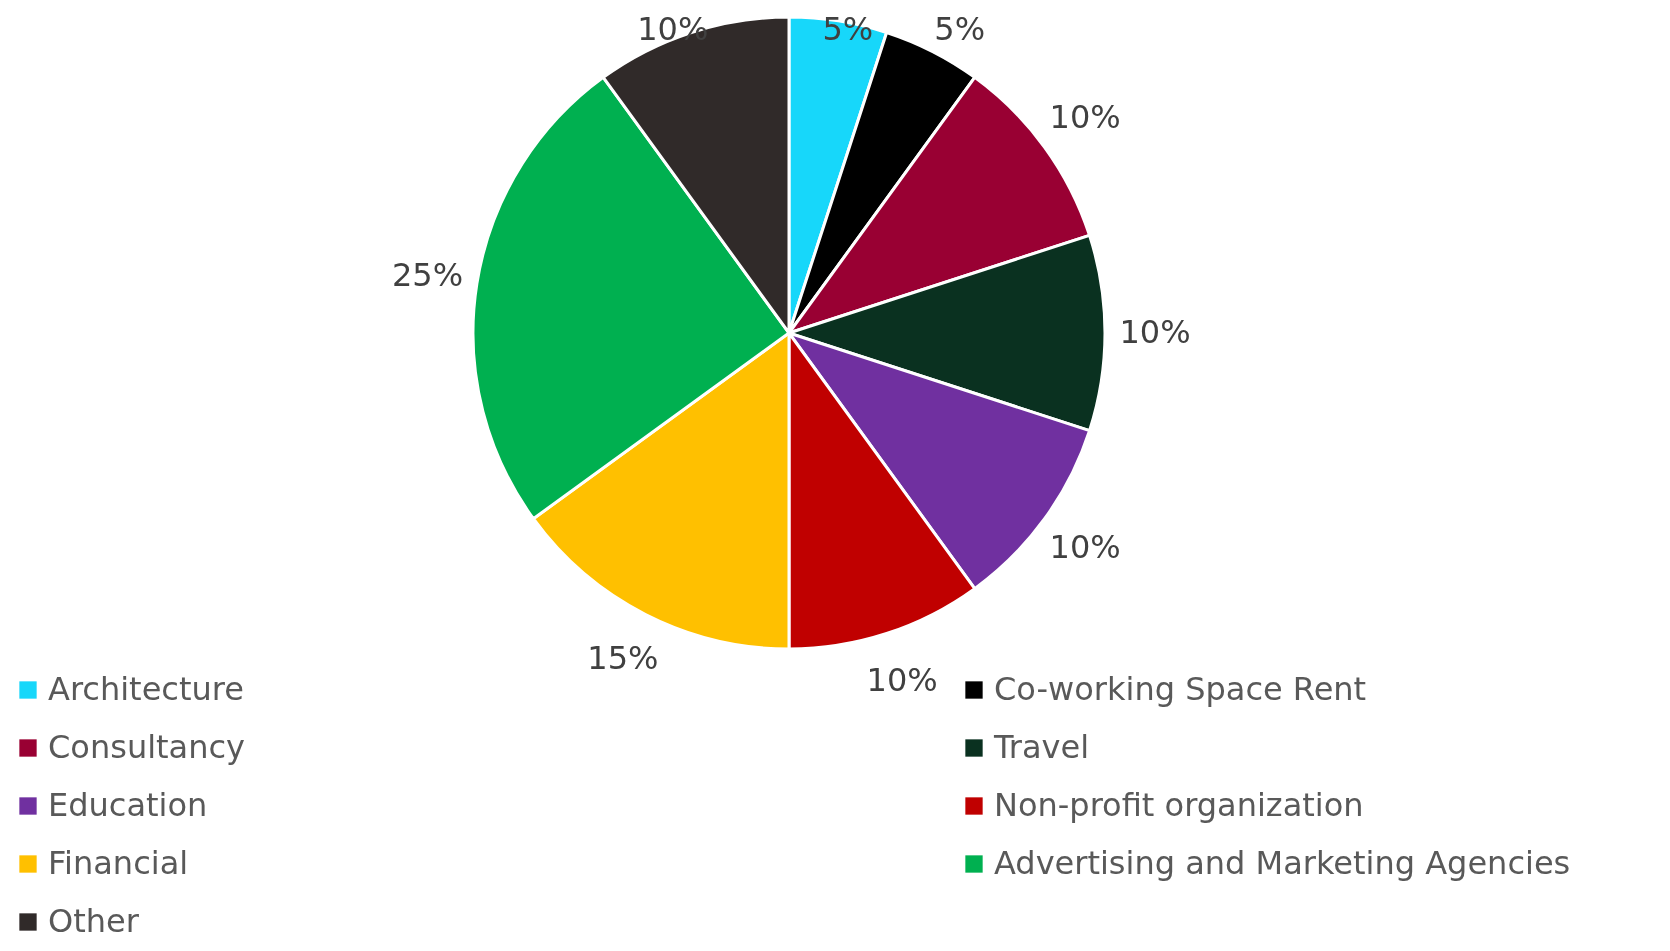  Describe the element at coordinates (118, 863) in the screenshot. I see `legend-label: Financial` at that location.